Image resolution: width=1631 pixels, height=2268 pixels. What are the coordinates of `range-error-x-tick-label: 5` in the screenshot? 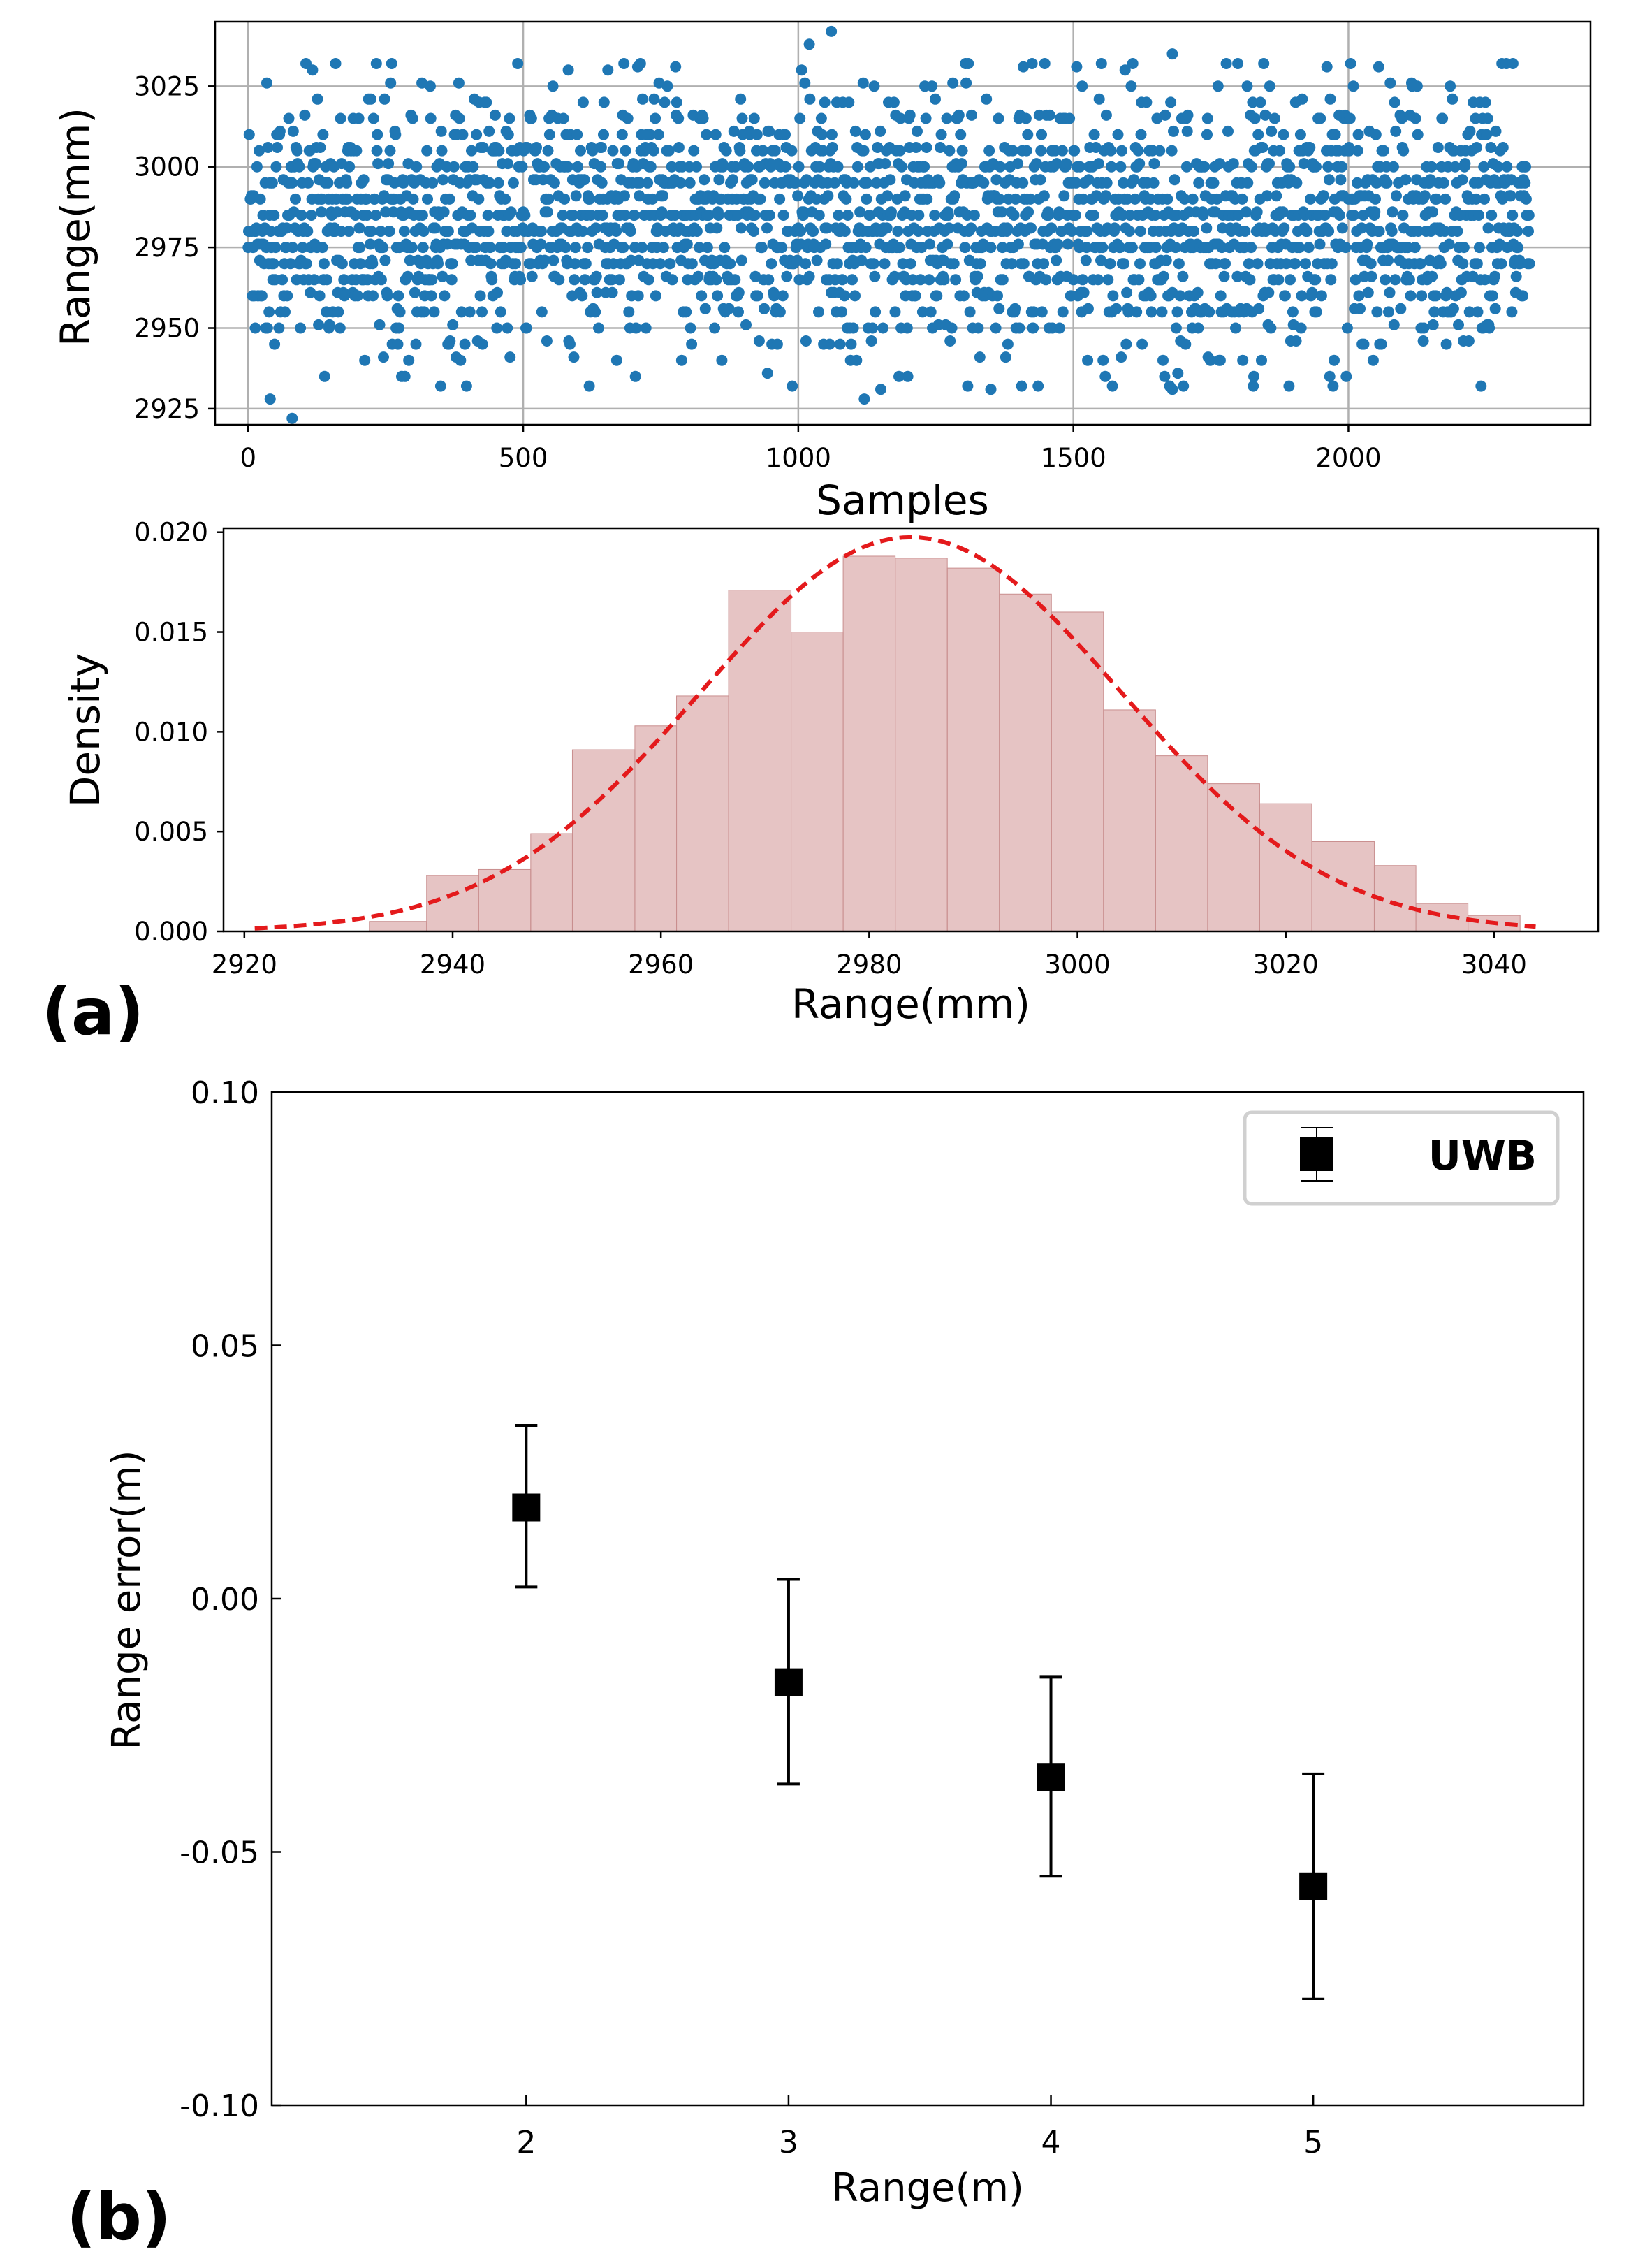 It's located at (1313, 2142).